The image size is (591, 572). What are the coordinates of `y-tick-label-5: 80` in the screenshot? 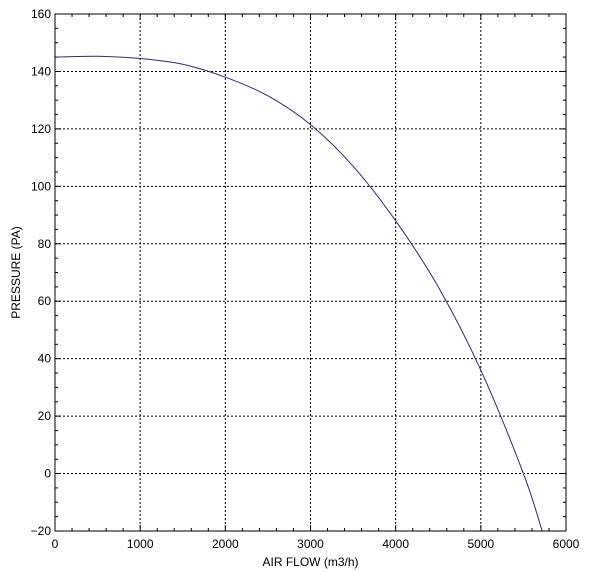 It's located at (45, 244).